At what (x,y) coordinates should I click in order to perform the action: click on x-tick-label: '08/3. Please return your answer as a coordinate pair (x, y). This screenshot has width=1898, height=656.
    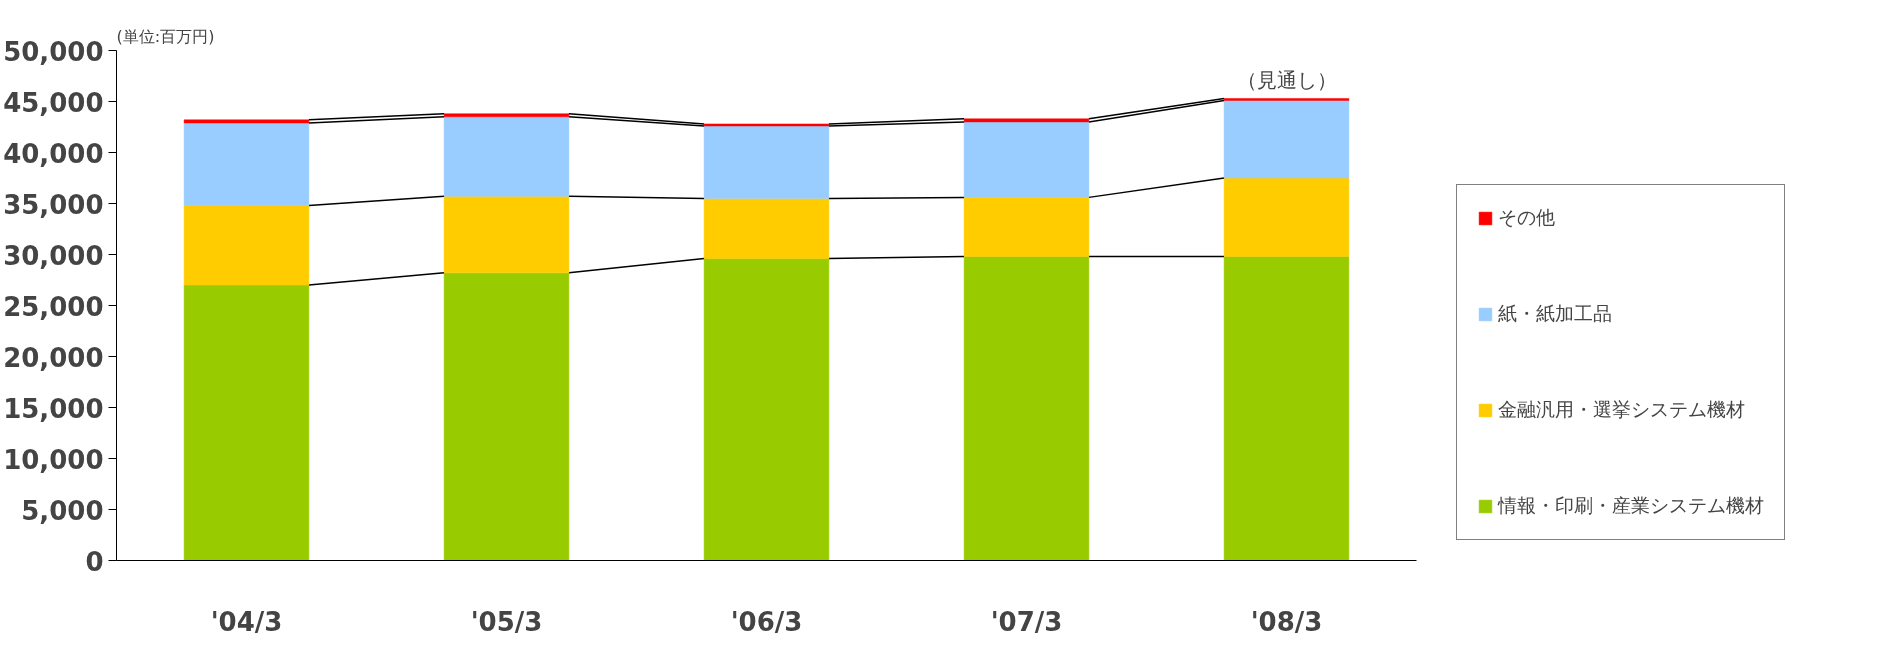
    Looking at the image, I should click on (1286, 621).